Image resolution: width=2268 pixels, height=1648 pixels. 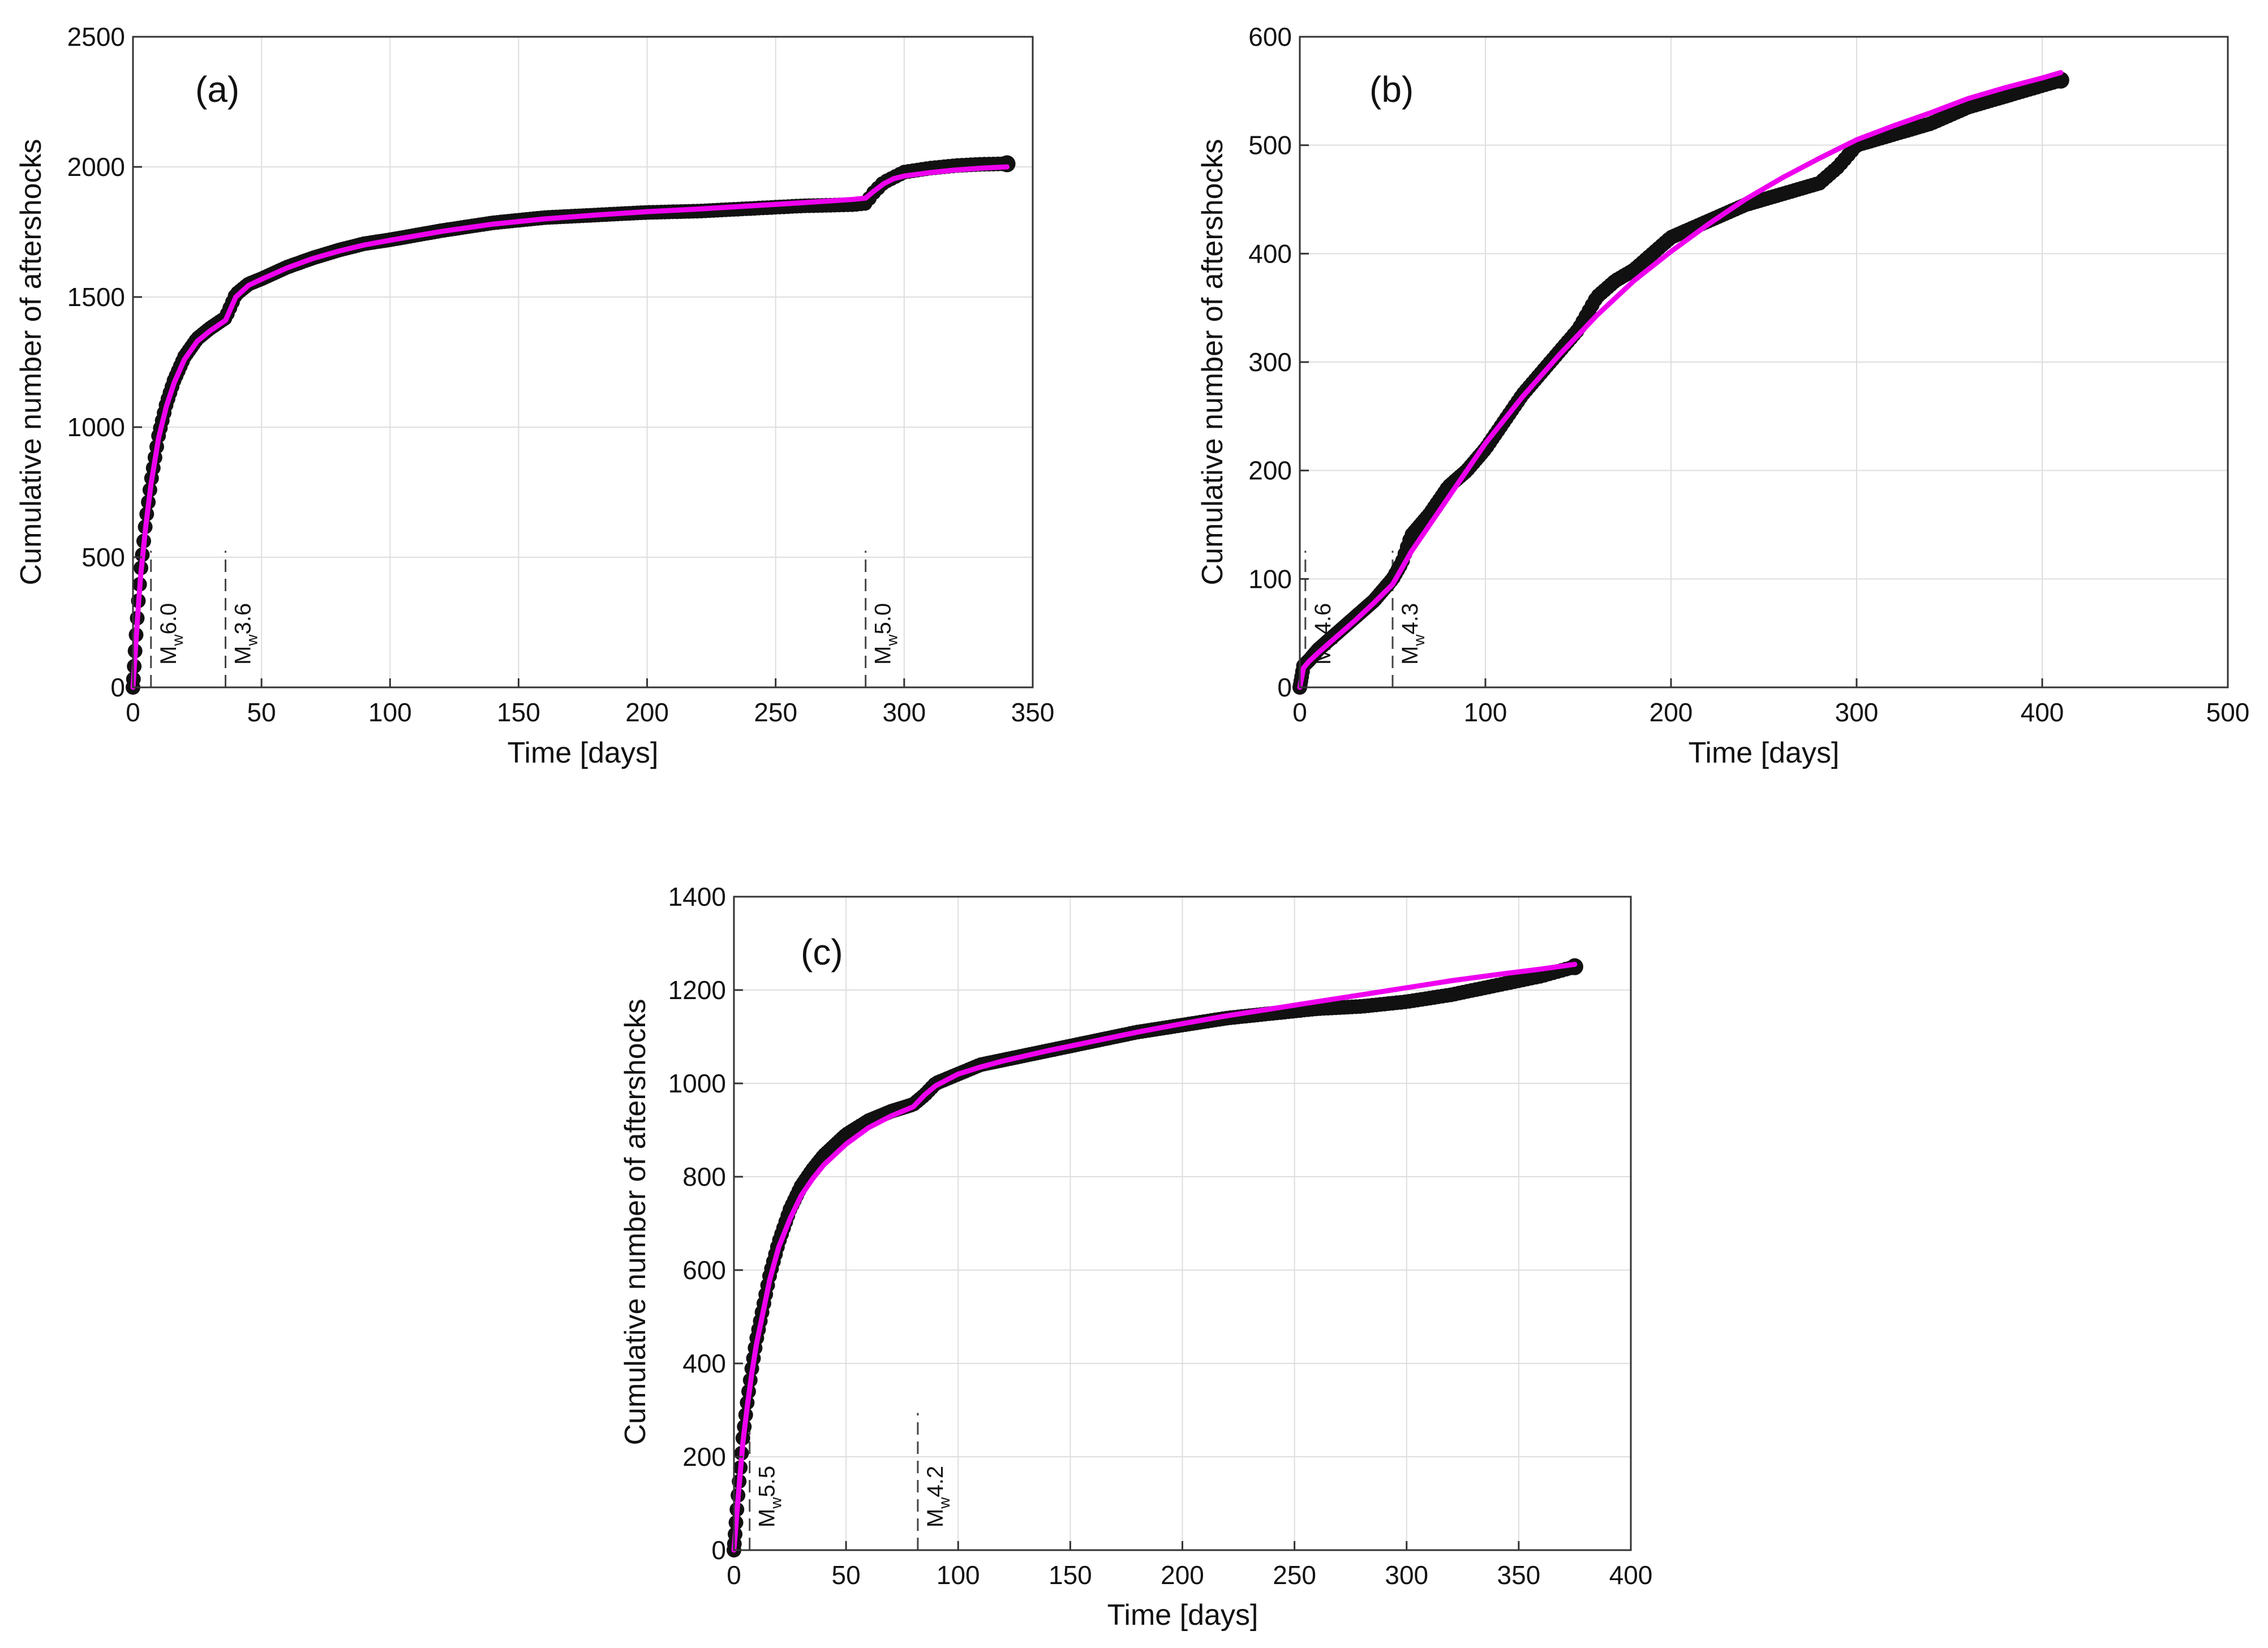 I want to click on panel-c-x-tick-label-6: 300, so click(x=1406, y=1575).